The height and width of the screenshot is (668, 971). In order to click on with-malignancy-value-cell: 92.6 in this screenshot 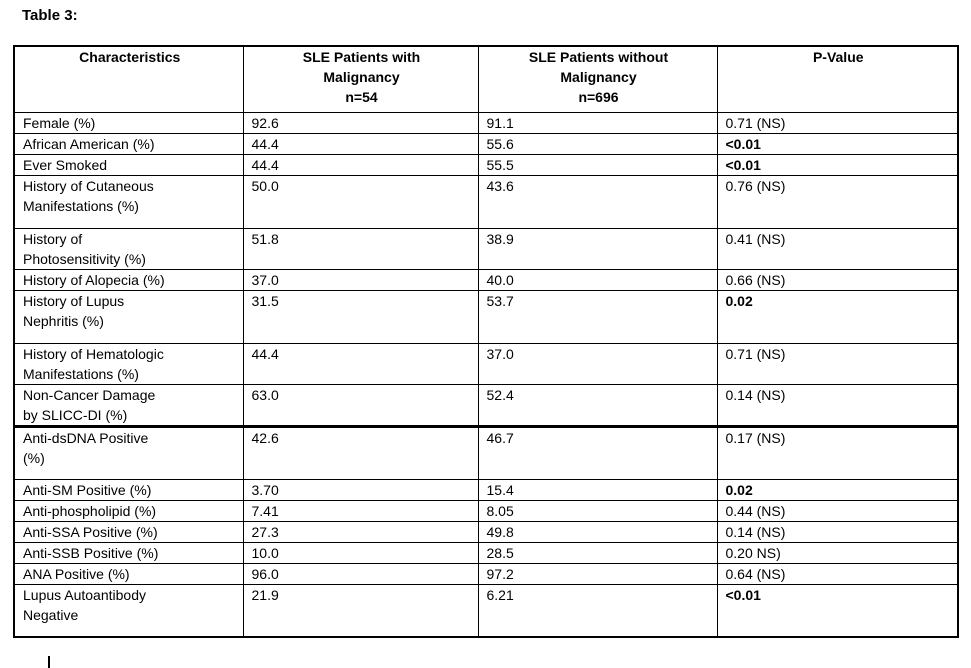, I will do `click(360, 122)`.